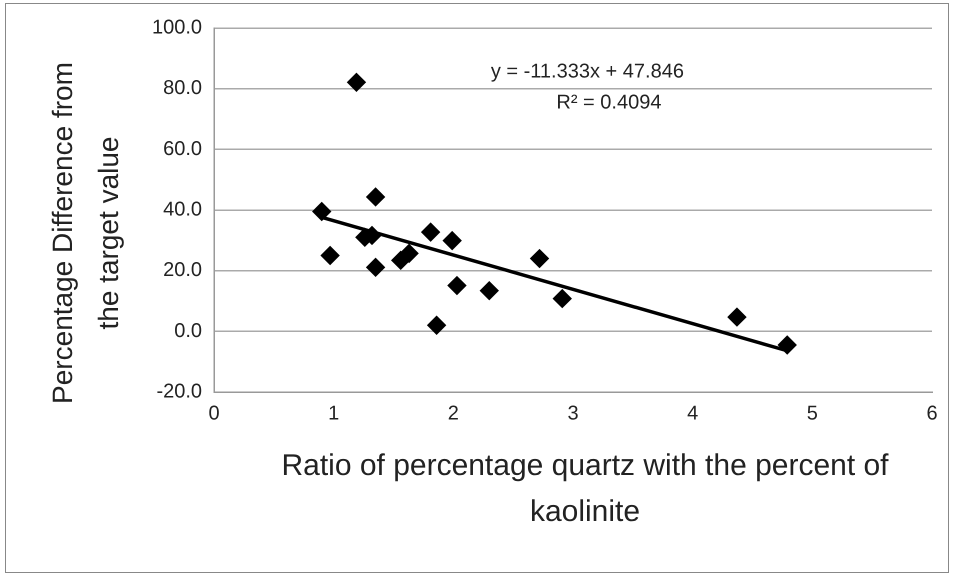 The height and width of the screenshot is (581, 958). Describe the element at coordinates (453, 413) in the screenshot. I see `x-tick-label: 2` at that location.